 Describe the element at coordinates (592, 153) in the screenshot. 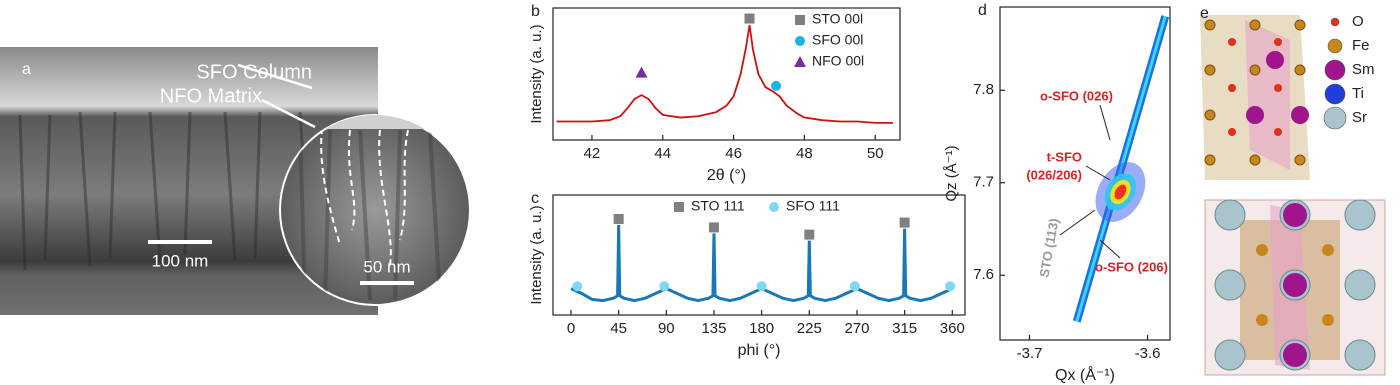

I see `x-tick-label: 42` at that location.